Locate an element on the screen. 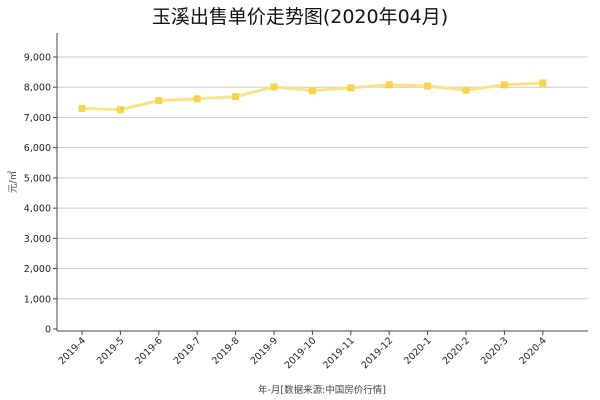 Image resolution: width=600 pixels, height=400 pixels. x-tick-label: 2019-9 is located at coordinates (265, 351).